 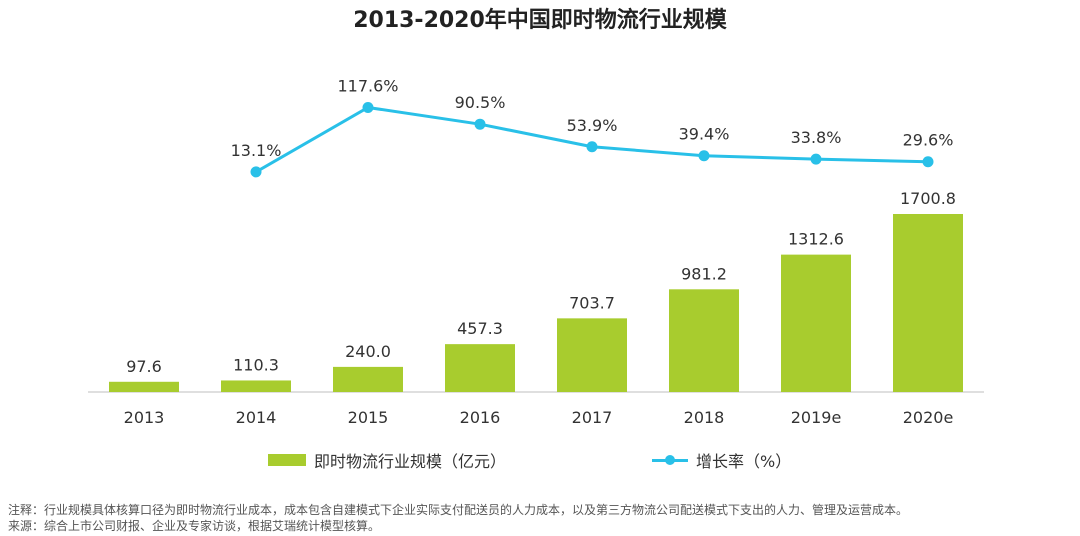 What do you see at coordinates (480, 417) in the screenshot?
I see `x-tick-2016: 2016` at bounding box center [480, 417].